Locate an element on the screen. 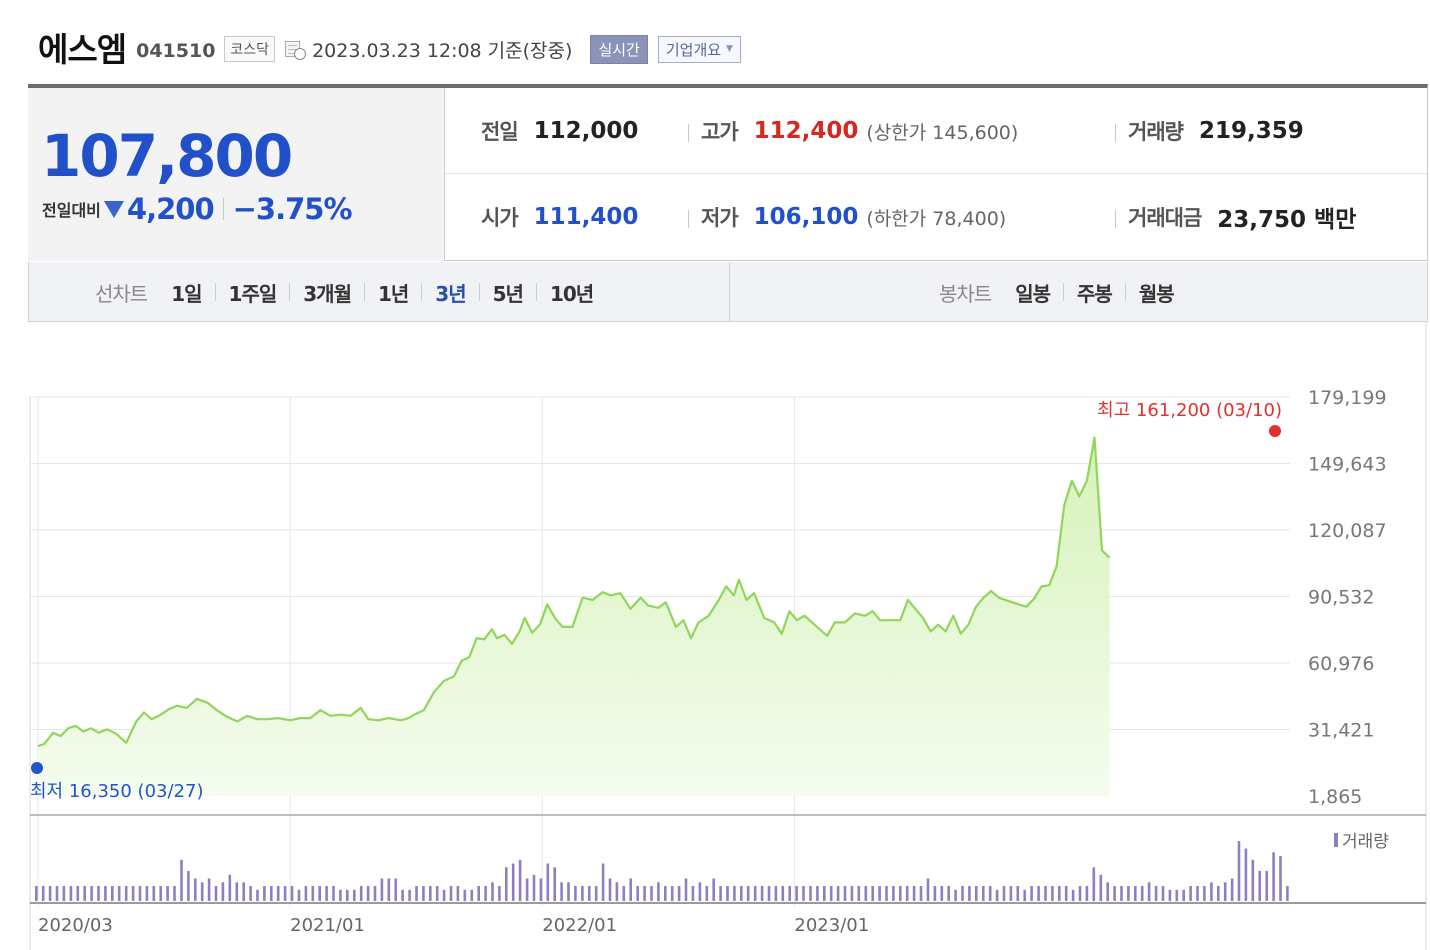  stat-value: 106,100 is located at coordinates (806, 217).